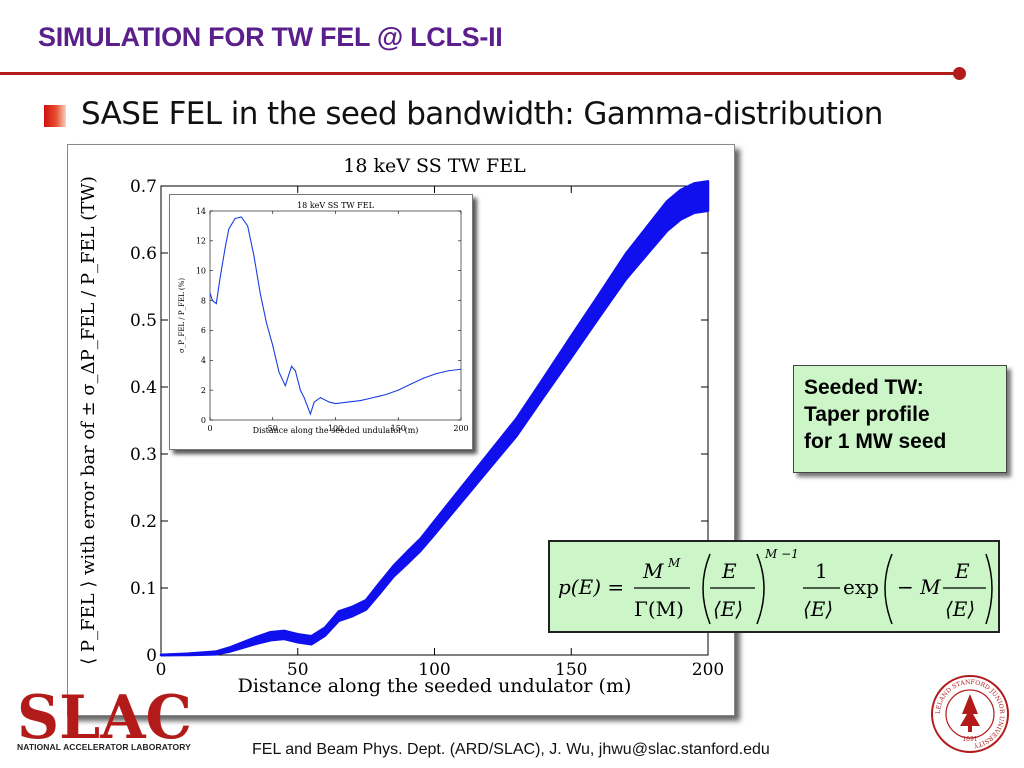 The width and height of the screenshot is (1024, 768). Describe the element at coordinates (875, 441) in the screenshot. I see `note-line-3: for 1 MW seed` at that location.